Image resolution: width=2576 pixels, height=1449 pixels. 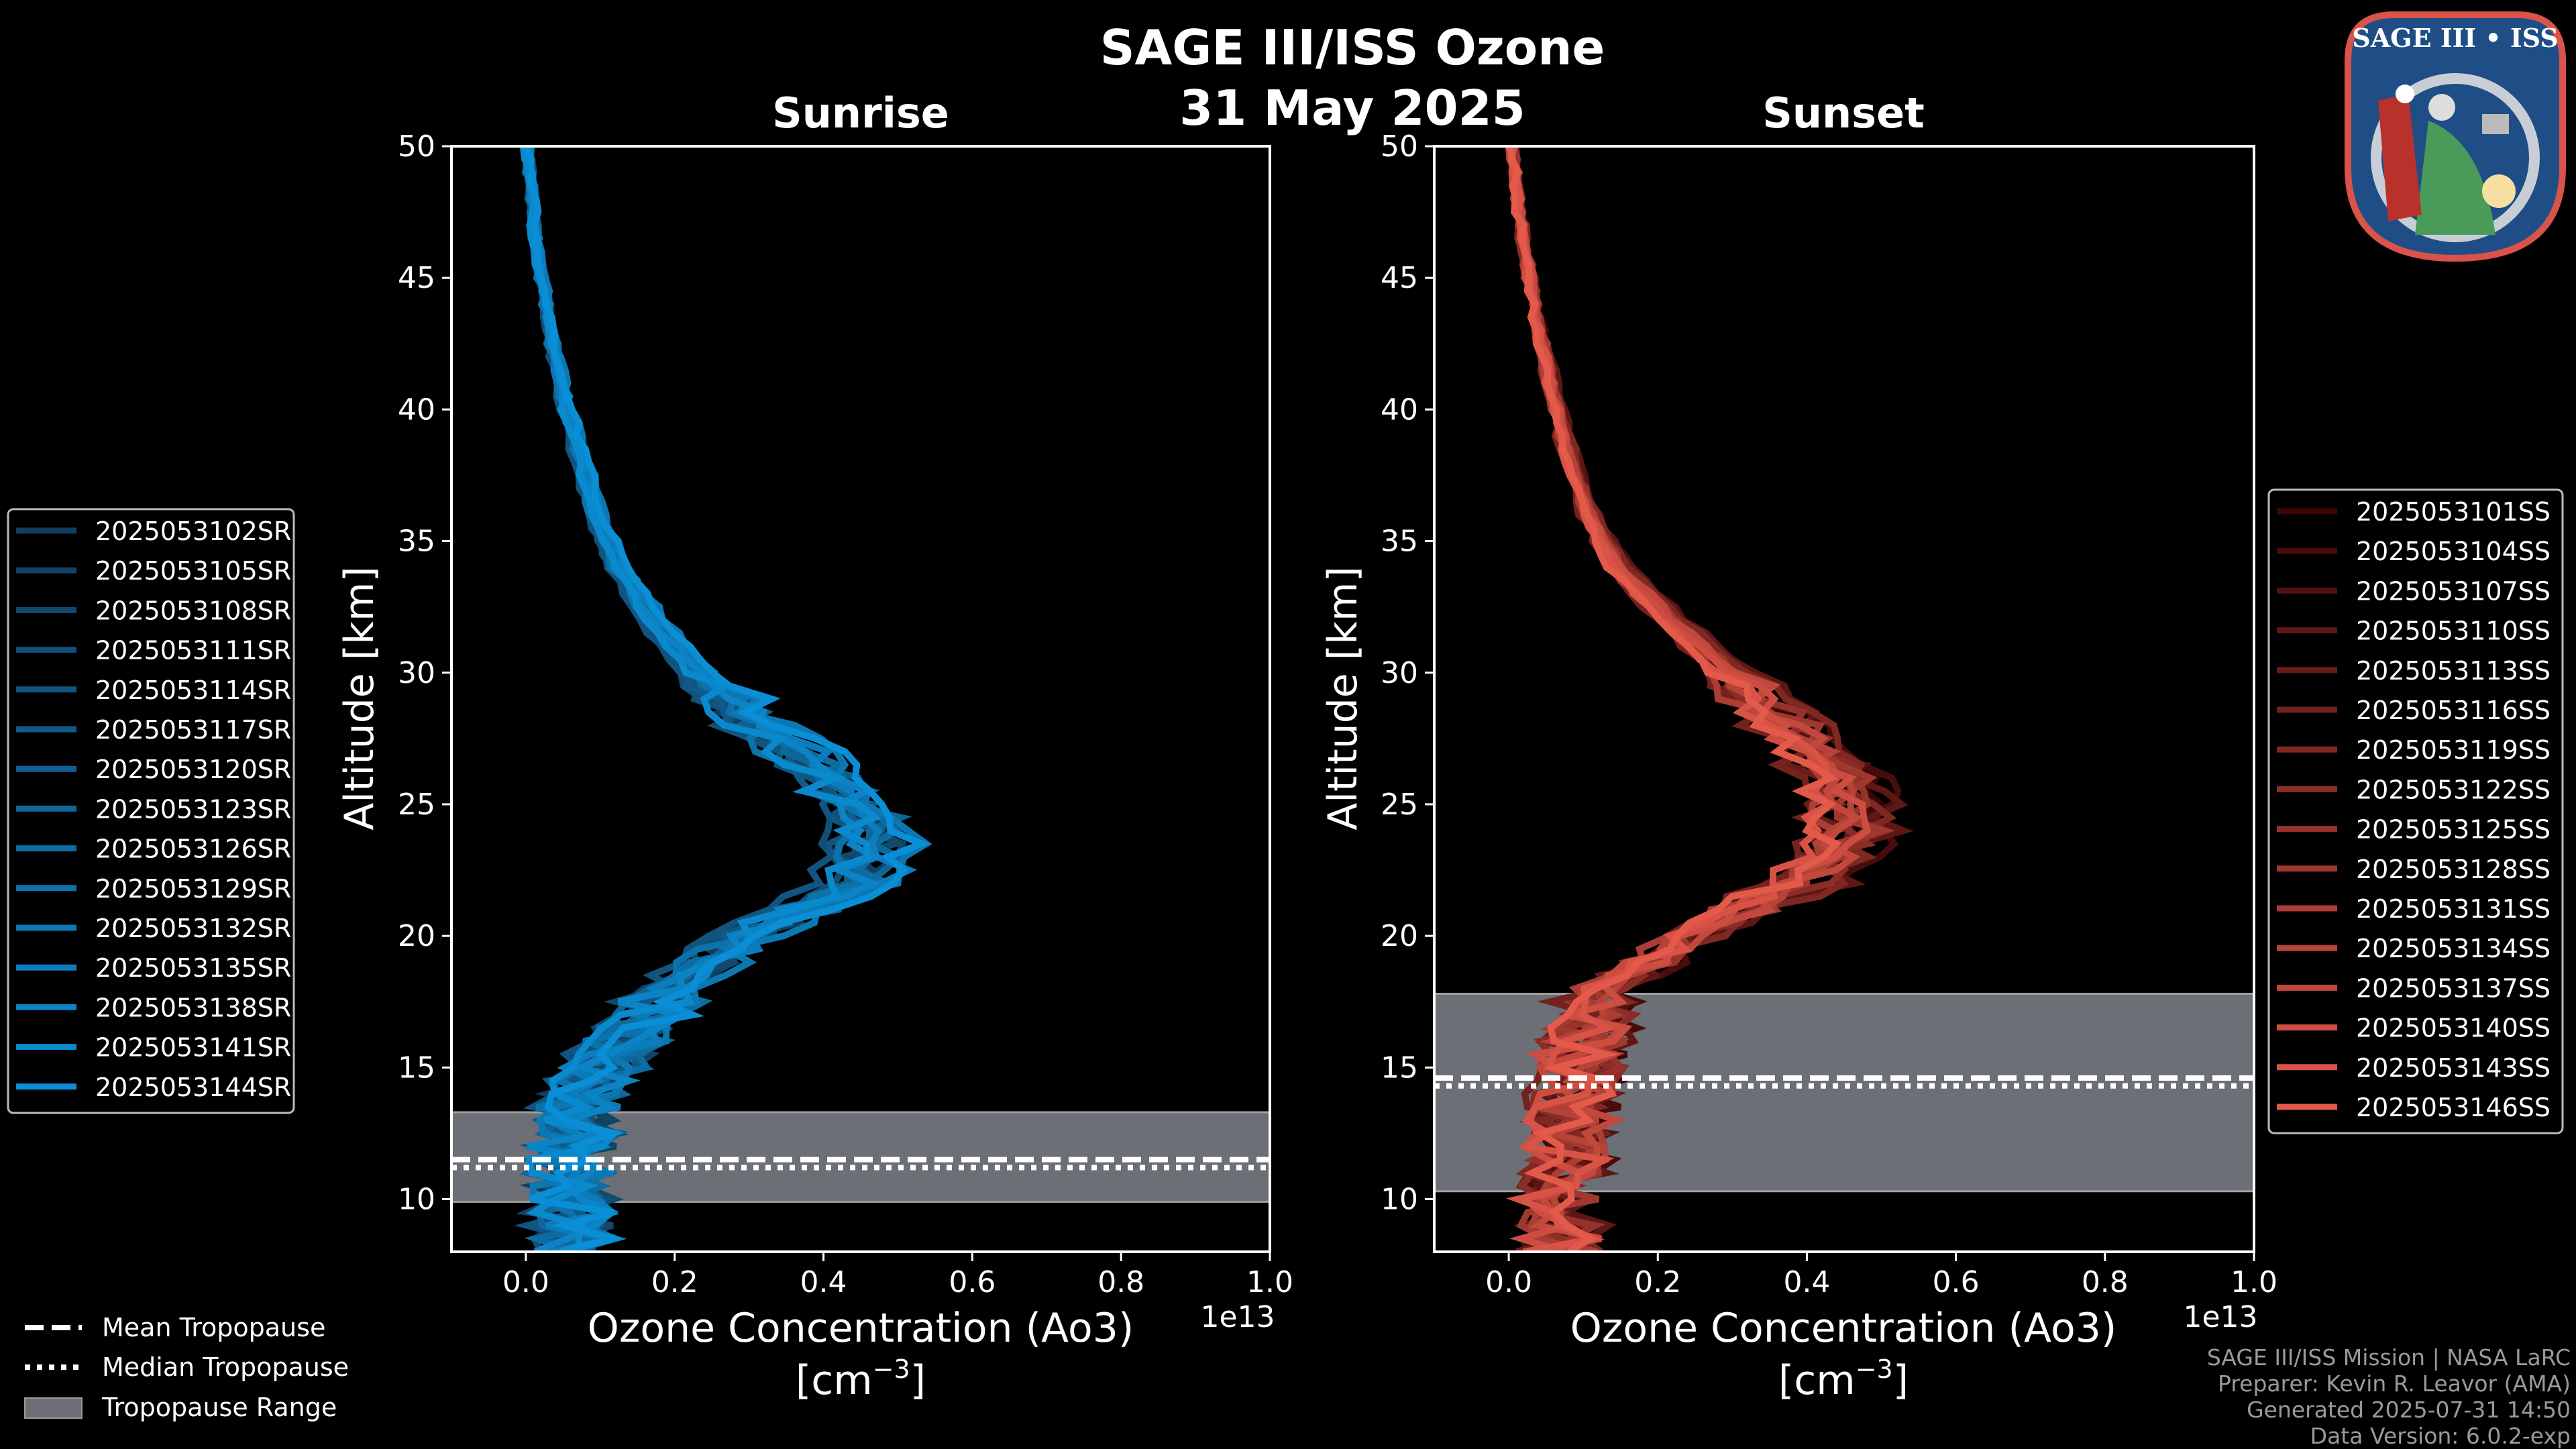 I want to click on legend-label: 2025053110SS, so click(x=2453, y=631).